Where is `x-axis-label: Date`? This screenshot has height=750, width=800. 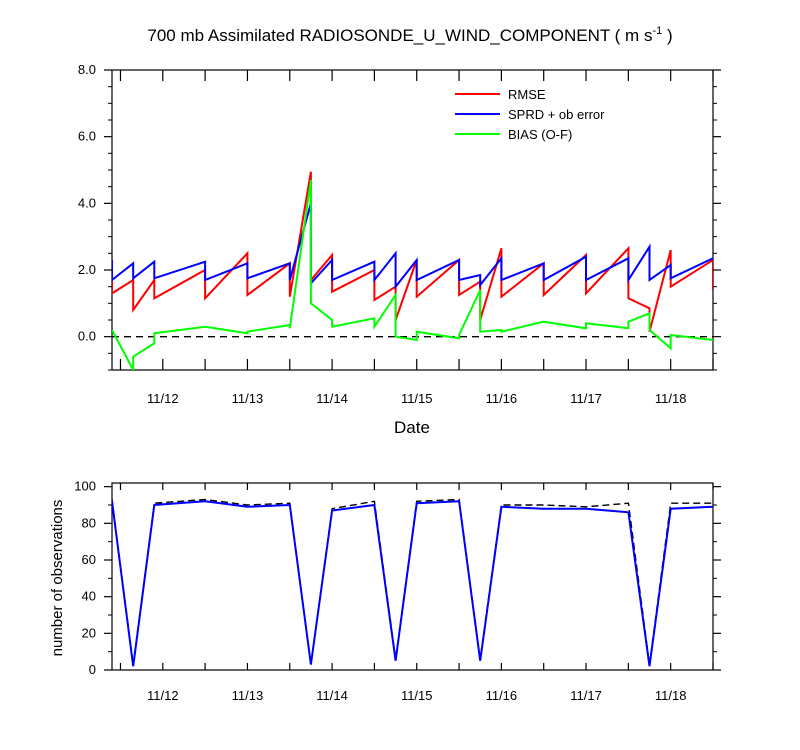
x-axis-label: Date is located at coordinates (412, 427).